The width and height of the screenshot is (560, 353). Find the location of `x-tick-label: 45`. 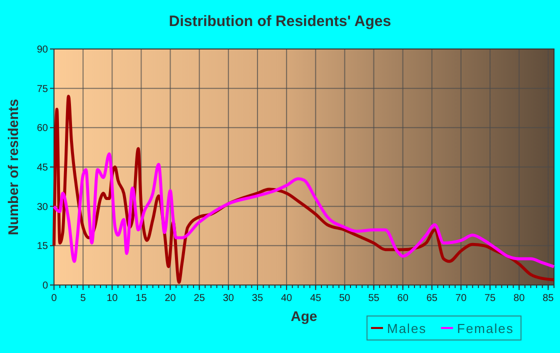

x-tick-label: 45 is located at coordinates (316, 298).